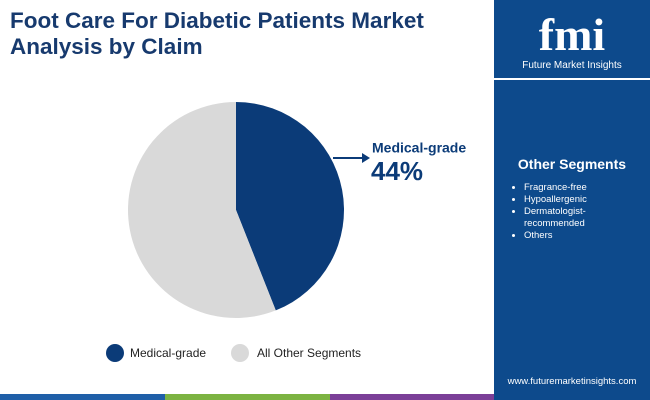 This screenshot has height=400, width=650. What do you see at coordinates (168, 353) in the screenshot?
I see `legend-label: Medical-grade` at bounding box center [168, 353].